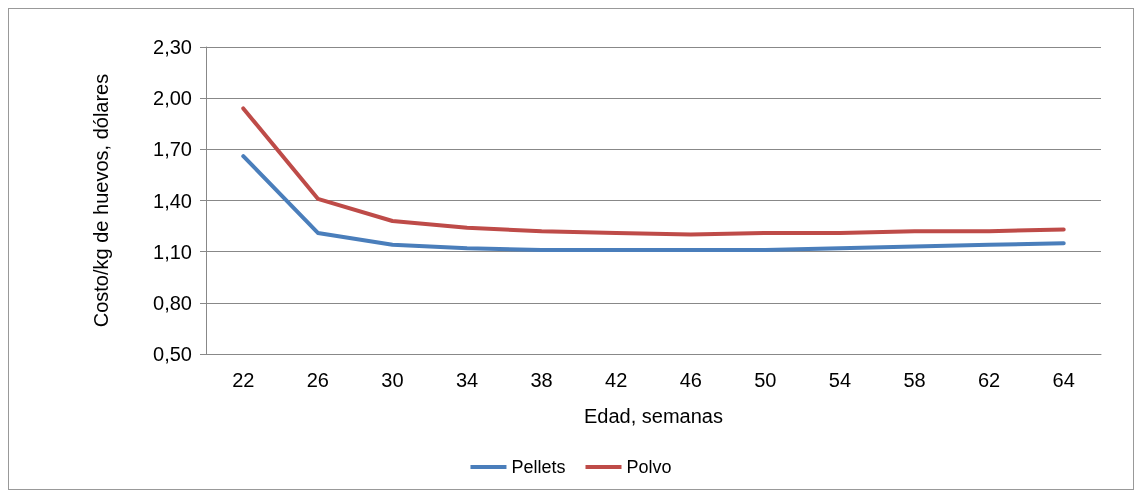  What do you see at coordinates (392, 380) in the screenshot?
I see `x-tick-label: 30` at bounding box center [392, 380].